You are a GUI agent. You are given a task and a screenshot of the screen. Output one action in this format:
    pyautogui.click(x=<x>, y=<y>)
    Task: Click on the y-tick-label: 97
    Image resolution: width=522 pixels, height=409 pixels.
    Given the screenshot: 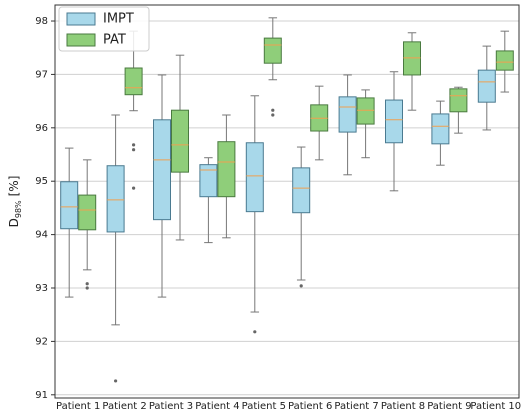 What is the action you would take?
    pyautogui.click(x=41, y=74)
    